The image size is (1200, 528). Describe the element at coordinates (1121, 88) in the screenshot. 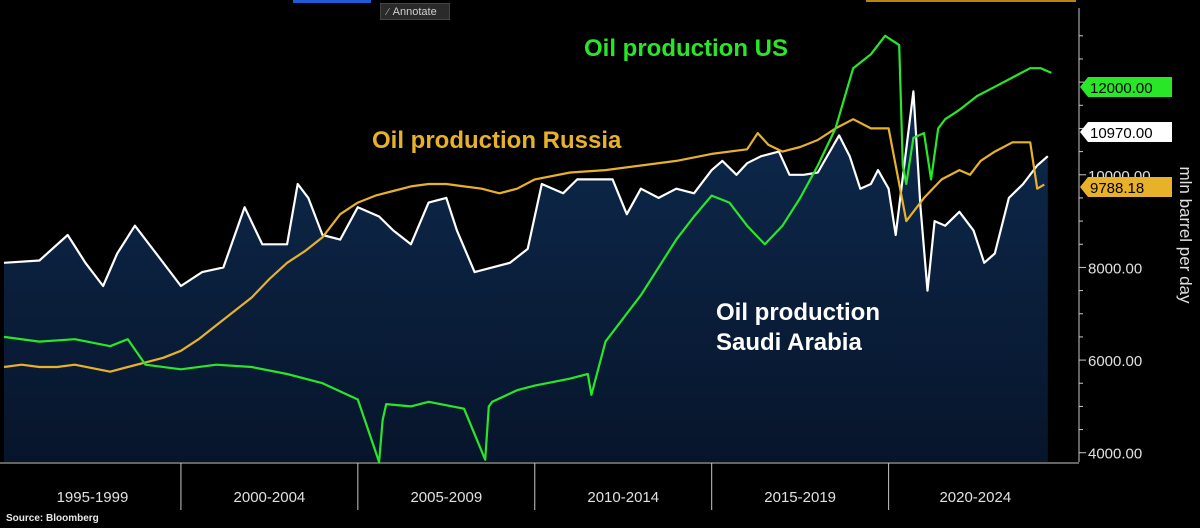

I see `us-value-label: 12000.00` at that location.